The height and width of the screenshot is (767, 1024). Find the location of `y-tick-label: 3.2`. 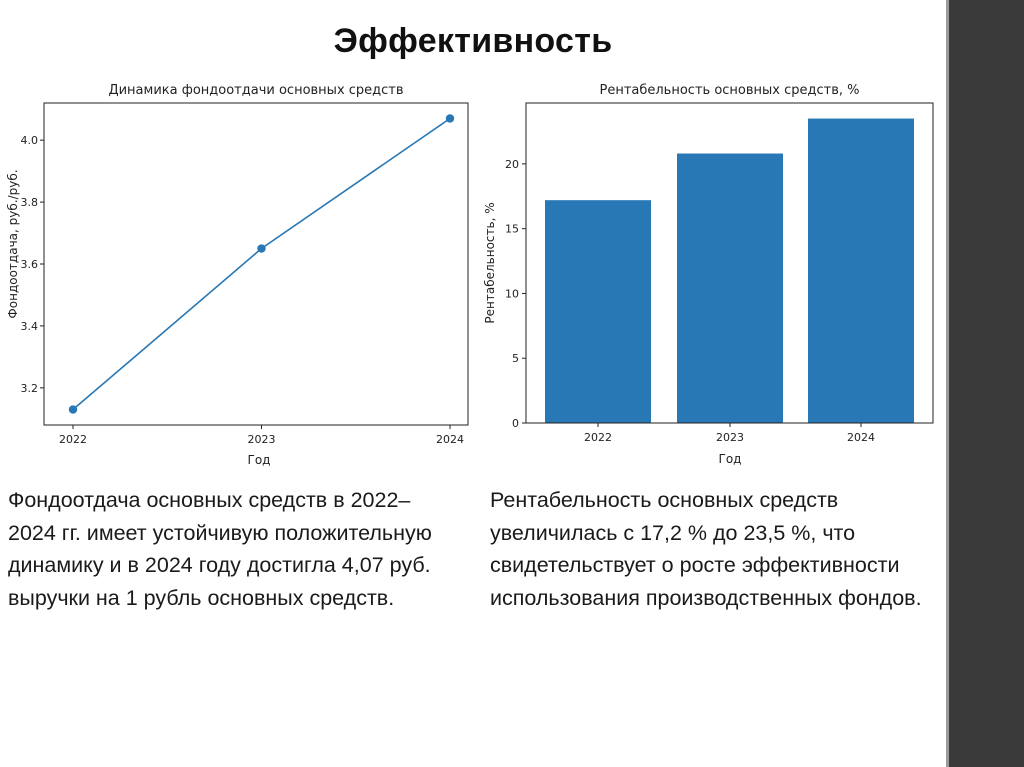

y-tick-label: 3.2 is located at coordinates (30, 388).